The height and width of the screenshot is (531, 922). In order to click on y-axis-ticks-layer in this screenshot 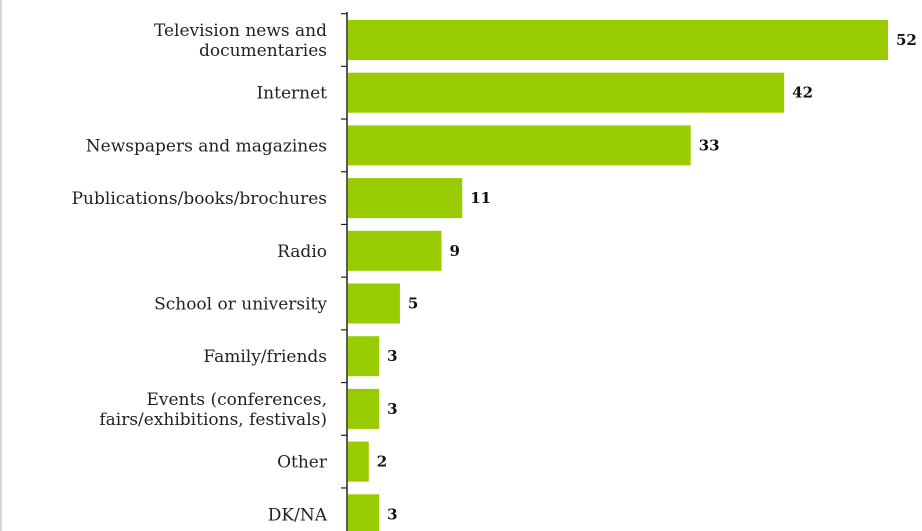, I will do `click(344, 251)`.